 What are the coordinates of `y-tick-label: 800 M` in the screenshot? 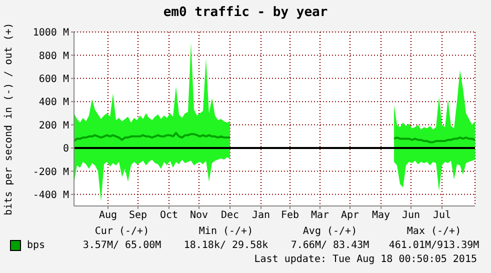 It's located at (53, 56).